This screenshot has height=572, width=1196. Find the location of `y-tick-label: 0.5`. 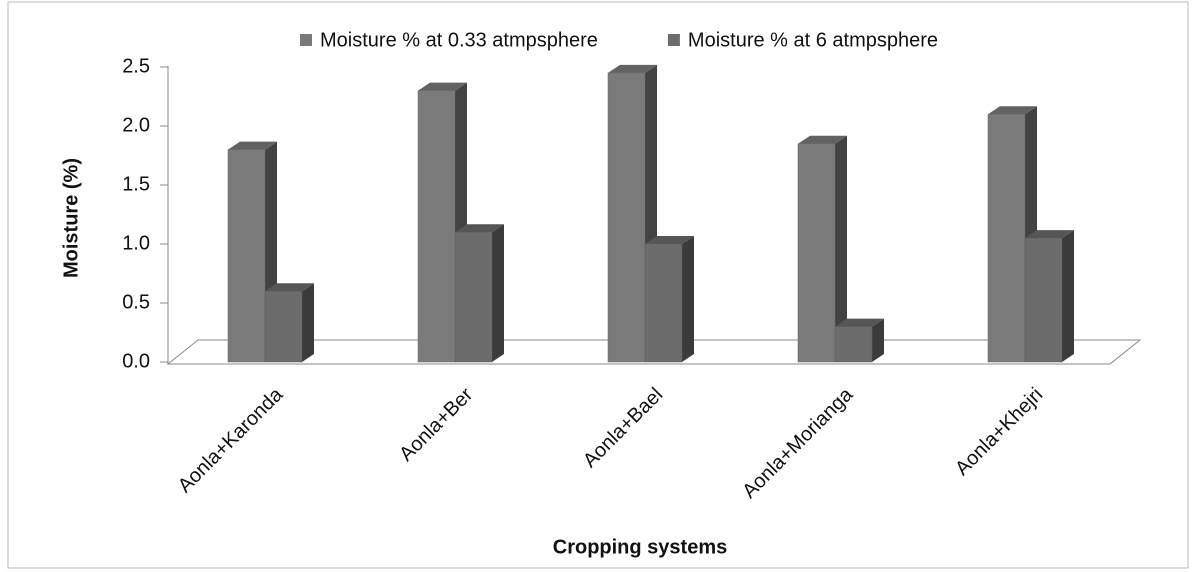

y-tick-label: 0.5 is located at coordinates (136, 302).